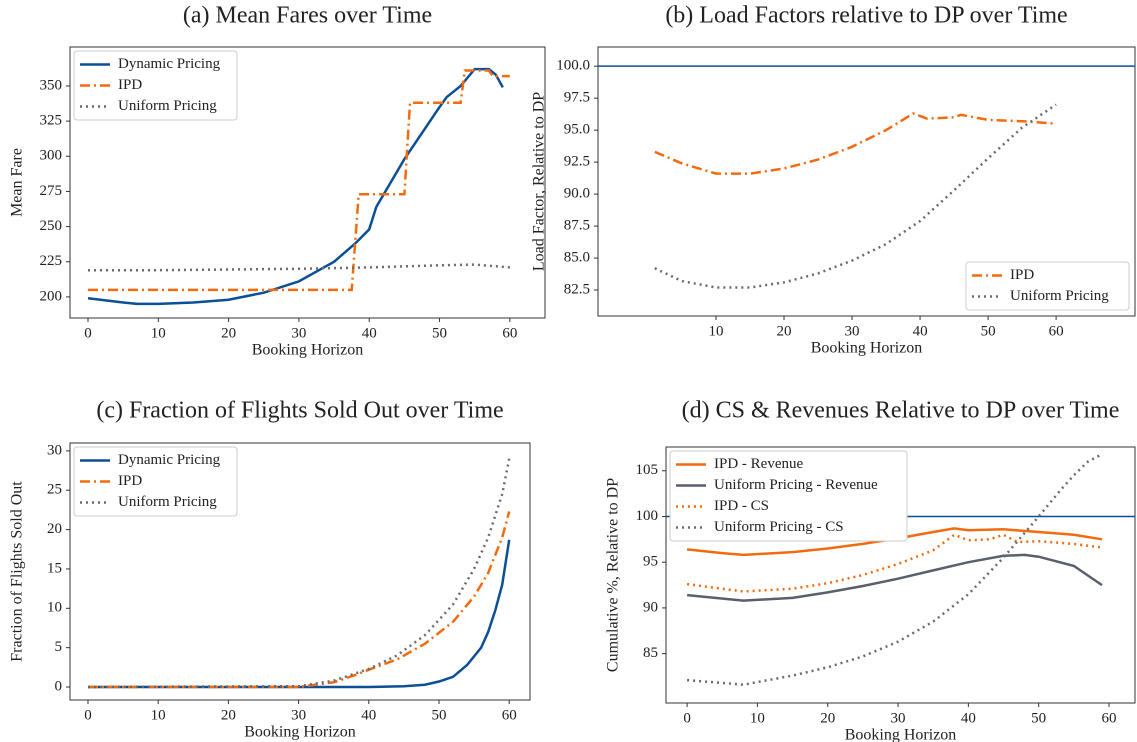 This screenshot has height=742, width=1137. Describe the element at coordinates (307, 16) in the screenshot. I see `chart-title: (a) Mean Fares over Time` at that location.